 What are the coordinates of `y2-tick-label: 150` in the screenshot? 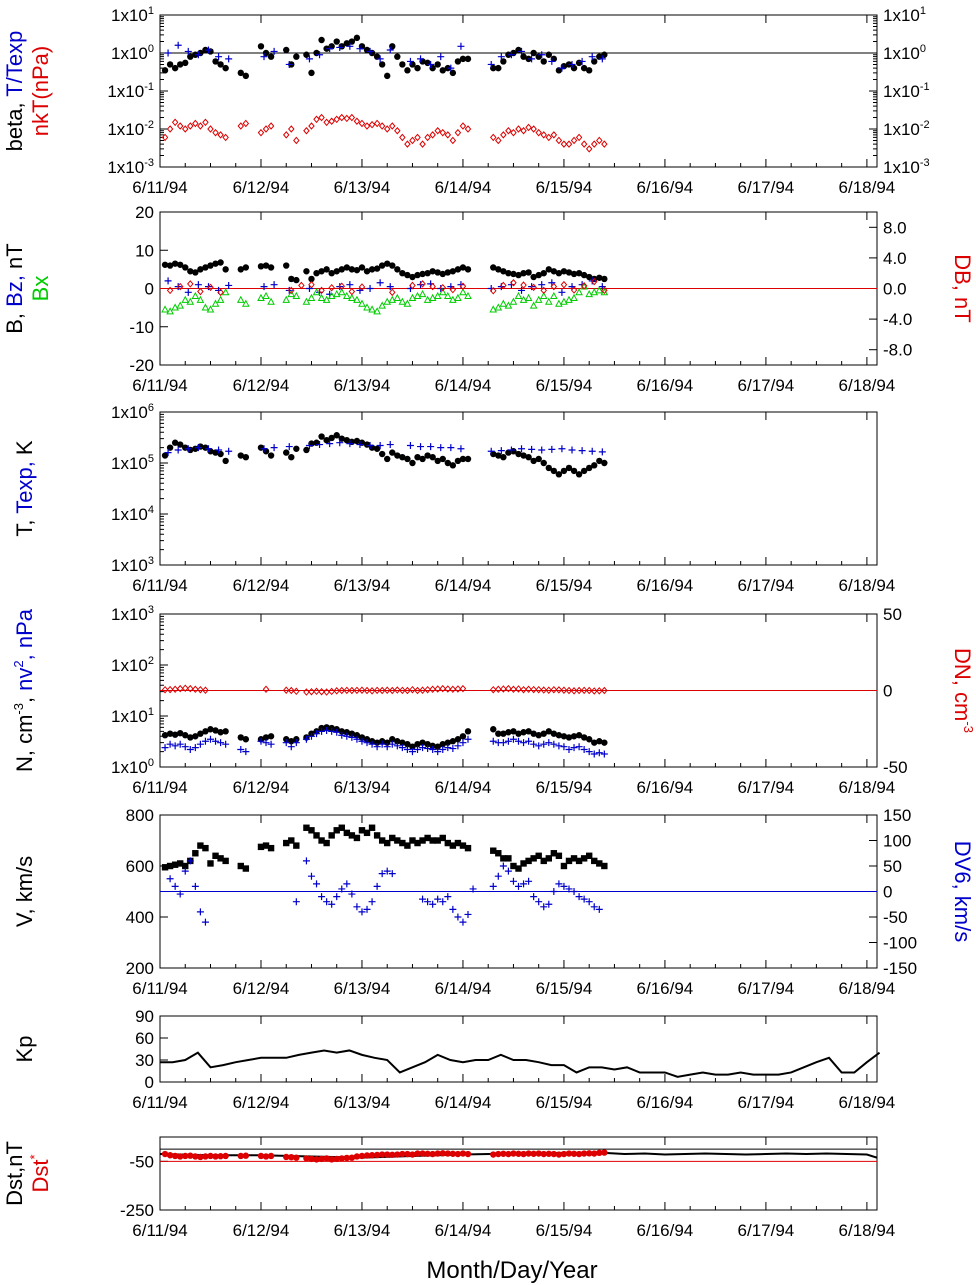 It's located at (897, 815).